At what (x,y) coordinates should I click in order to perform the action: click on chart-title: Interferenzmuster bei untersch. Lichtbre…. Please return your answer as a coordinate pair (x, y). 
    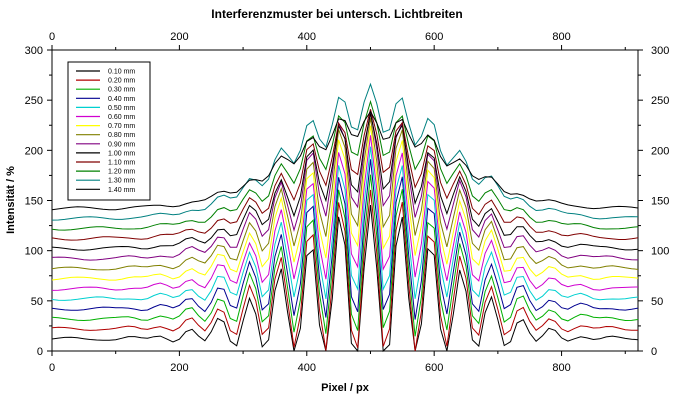
    Looking at the image, I should click on (336, 14).